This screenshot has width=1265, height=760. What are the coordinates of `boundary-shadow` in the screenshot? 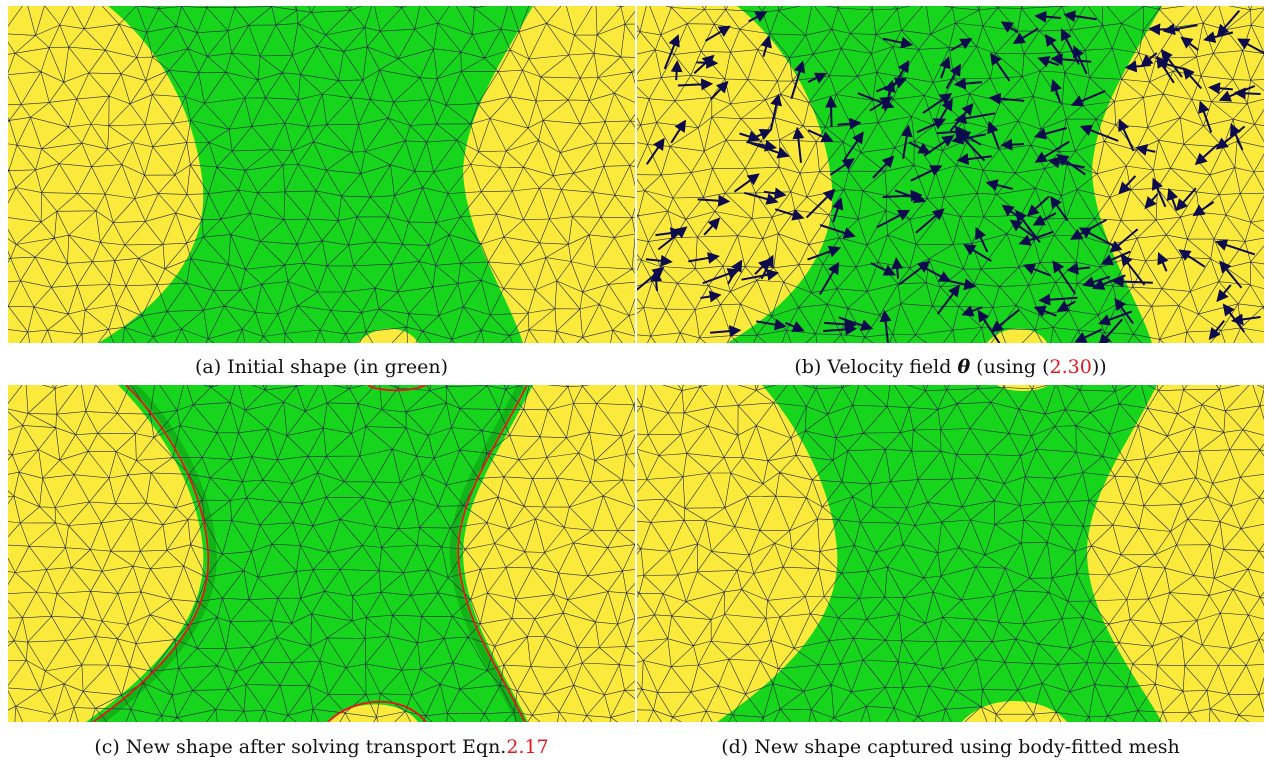 It's located at (157, 553).